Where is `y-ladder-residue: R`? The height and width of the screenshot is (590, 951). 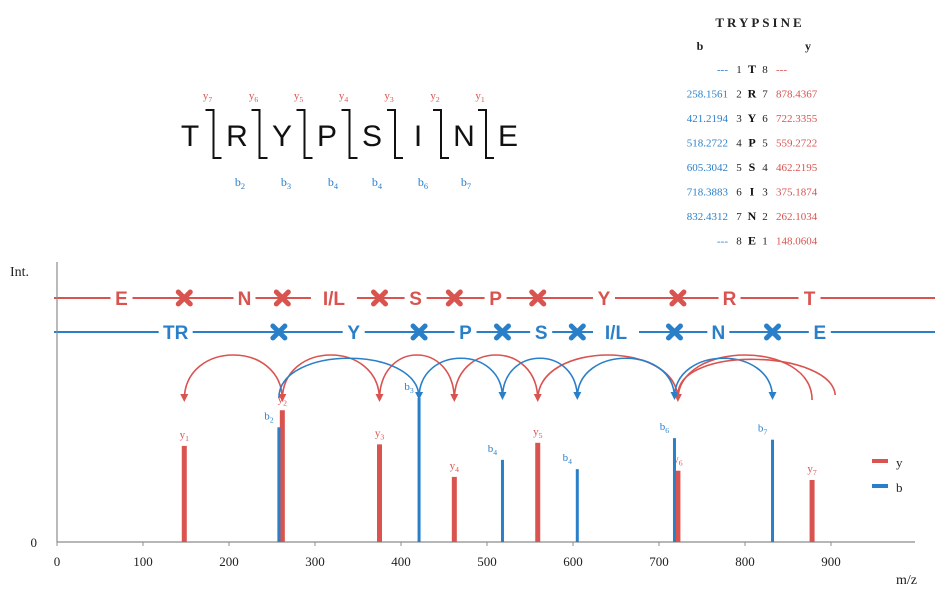 y-ladder-residue: R is located at coordinates (730, 299).